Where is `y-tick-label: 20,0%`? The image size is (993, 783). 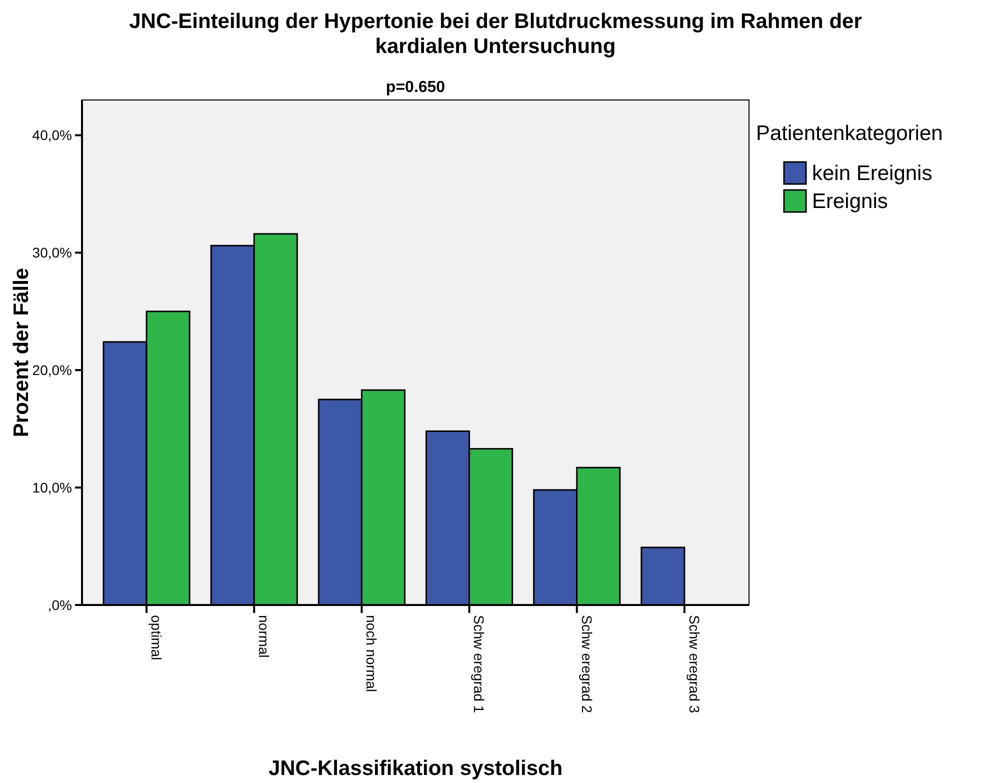 y-tick-label: 20,0% is located at coordinates (52, 370).